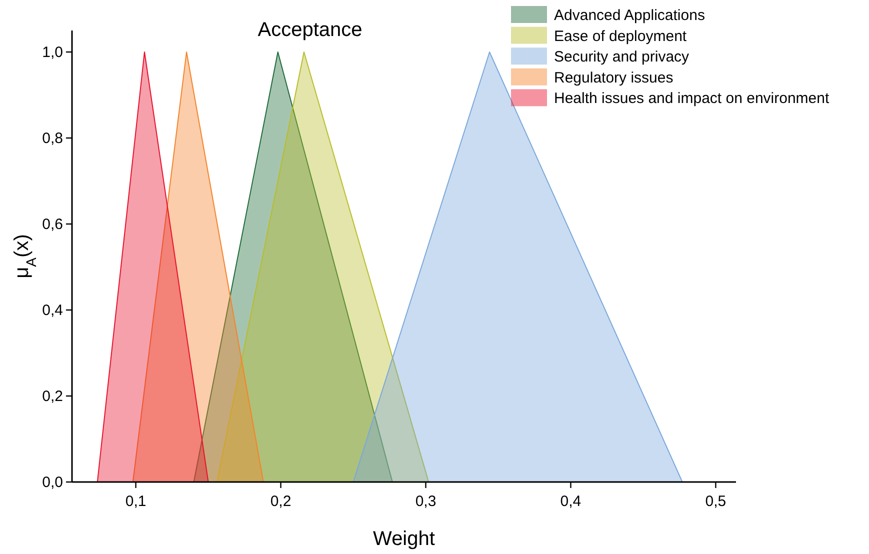 The width and height of the screenshot is (869, 554). I want to click on legend-label: Health issues and impact on environment, so click(692, 99).